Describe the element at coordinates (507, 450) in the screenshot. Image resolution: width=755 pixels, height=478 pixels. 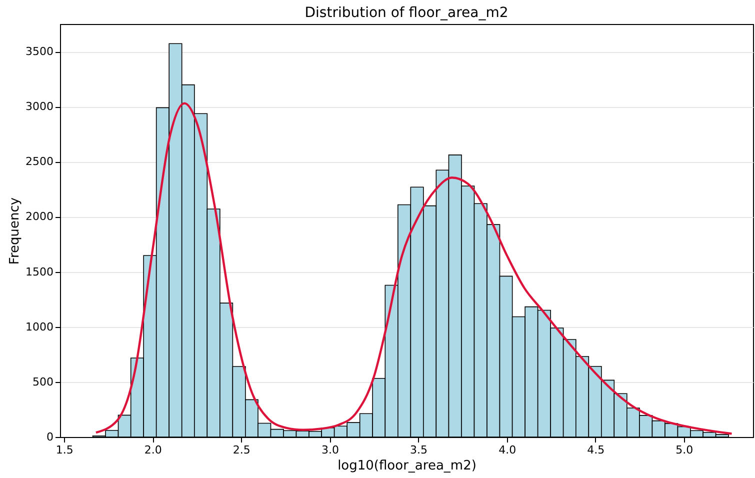
I see `x-tick-label: 4.0` at that location.